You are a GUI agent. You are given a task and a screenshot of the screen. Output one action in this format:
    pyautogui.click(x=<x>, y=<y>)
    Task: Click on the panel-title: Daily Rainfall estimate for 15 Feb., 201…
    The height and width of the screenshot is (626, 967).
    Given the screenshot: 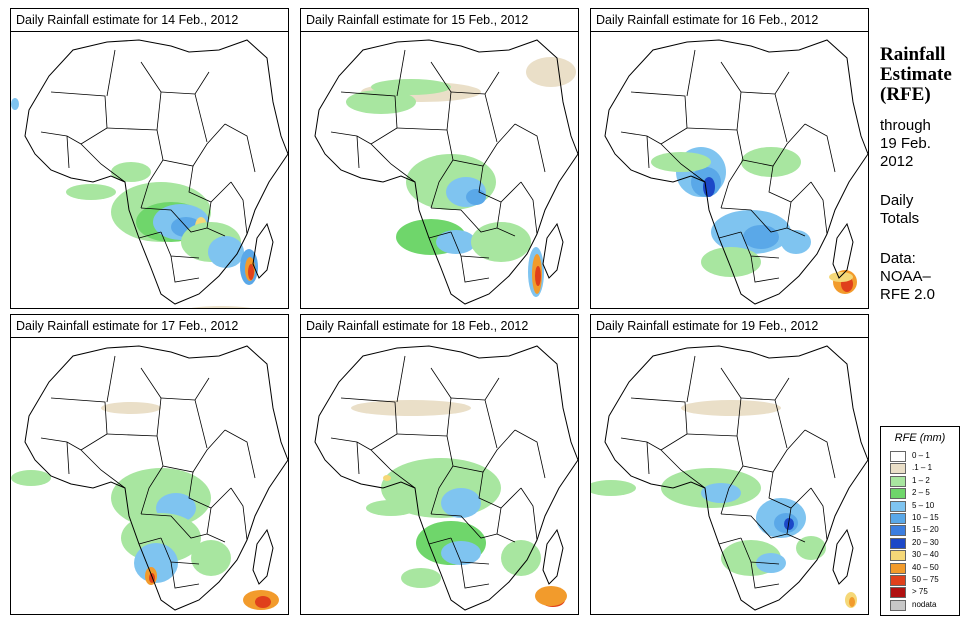 What is the action you would take?
    pyautogui.click(x=439, y=20)
    